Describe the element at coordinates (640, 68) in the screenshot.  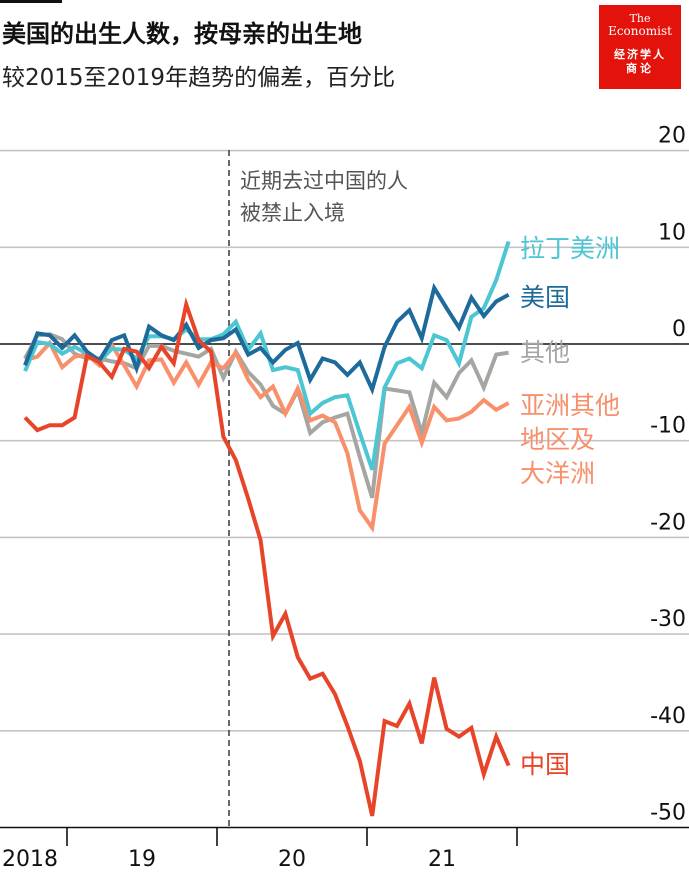
I see `logo-text-cn2: 商论` at that location.